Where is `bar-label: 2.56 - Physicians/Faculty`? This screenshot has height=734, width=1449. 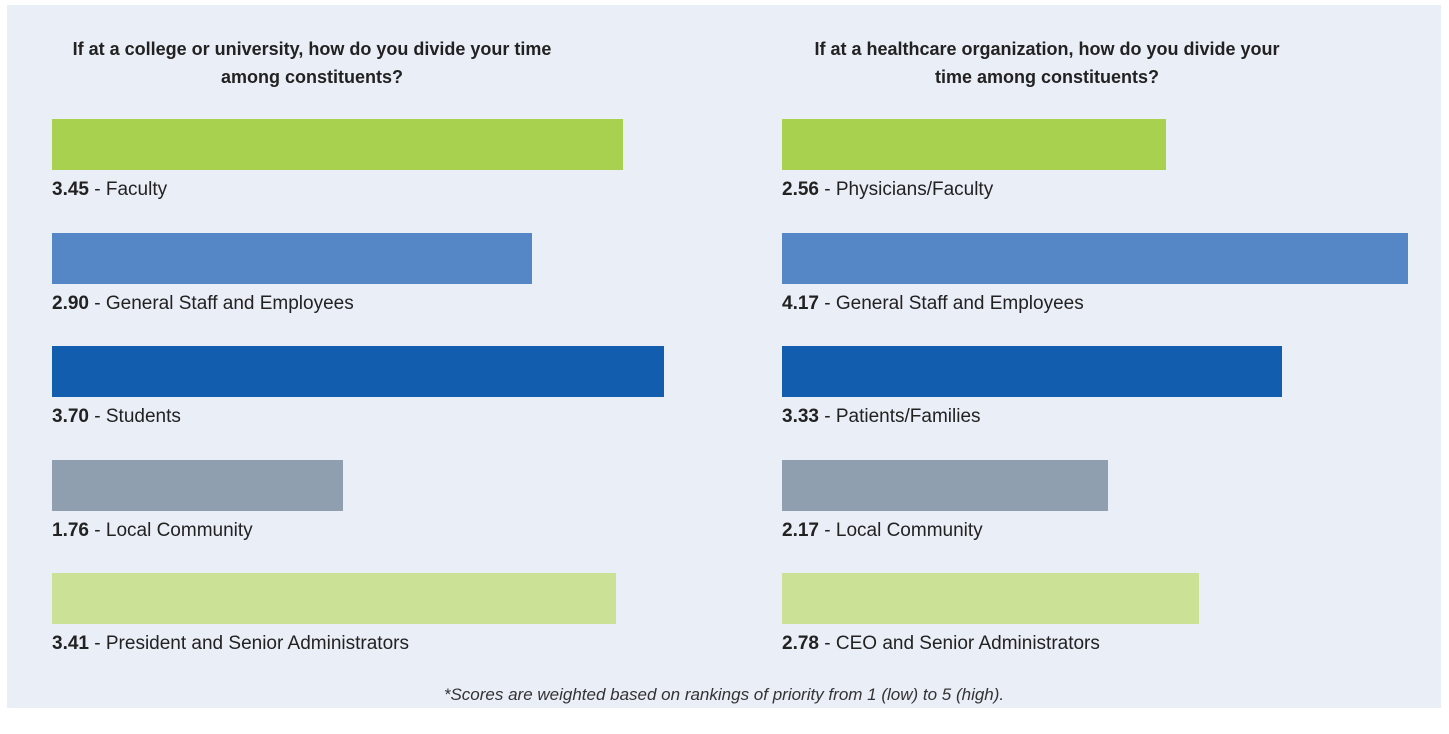
bar-label: 2.56 - Physicians/Faculty is located at coordinates (887, 190).